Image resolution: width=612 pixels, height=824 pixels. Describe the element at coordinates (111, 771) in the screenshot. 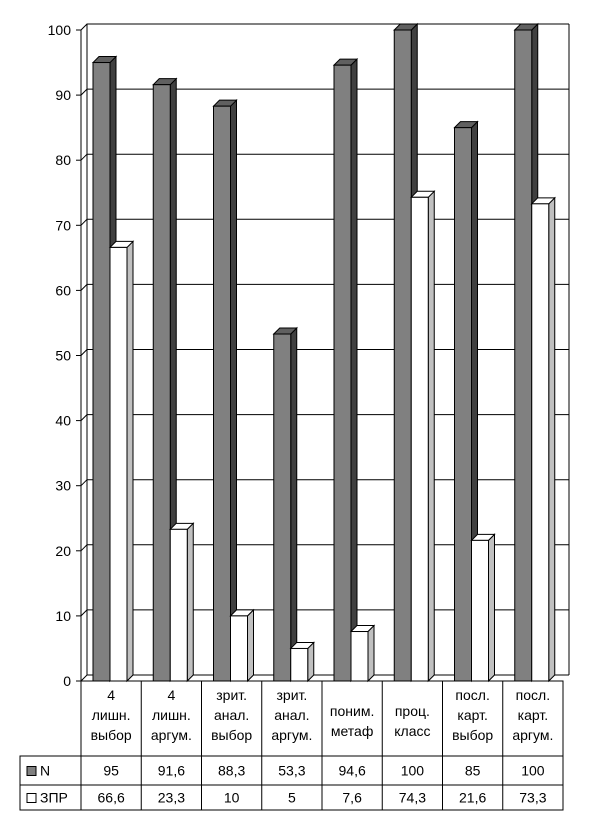

I see `data-value: 95` at that location.